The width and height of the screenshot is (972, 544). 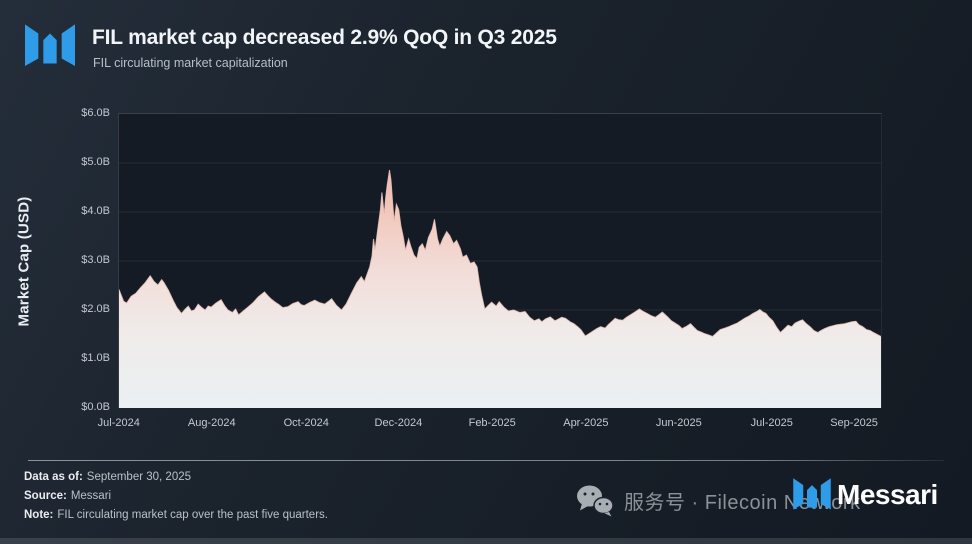 I want to click on bottom-edge-strip, so click(x=486, y=541).